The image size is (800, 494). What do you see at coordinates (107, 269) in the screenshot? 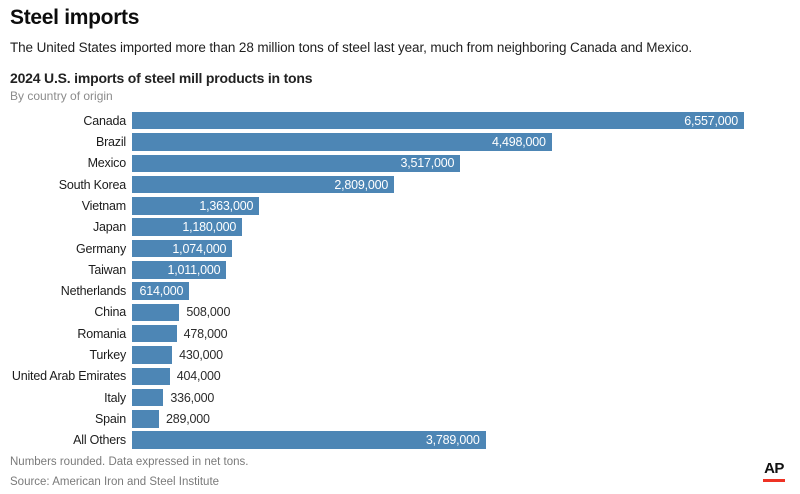
I see `category-label: Taiwan` at bounding box center [107, 269].